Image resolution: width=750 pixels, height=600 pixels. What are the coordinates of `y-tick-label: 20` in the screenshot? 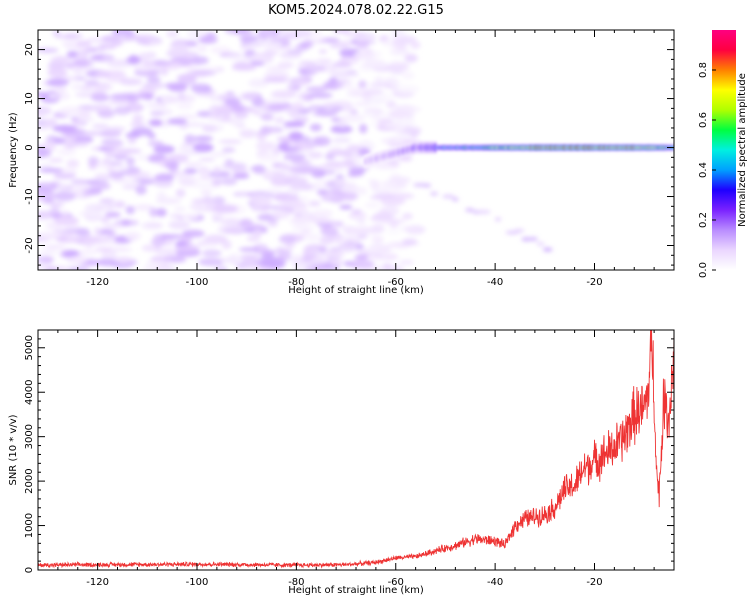 It's located at (29, 49).